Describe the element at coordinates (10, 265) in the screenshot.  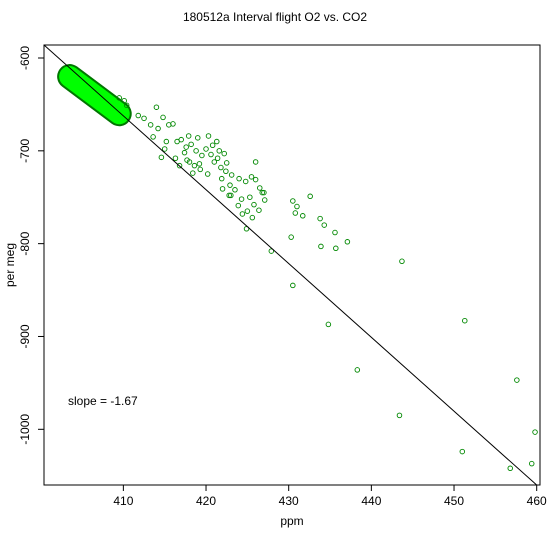
I see `y-axis-title: per meg` at that location.